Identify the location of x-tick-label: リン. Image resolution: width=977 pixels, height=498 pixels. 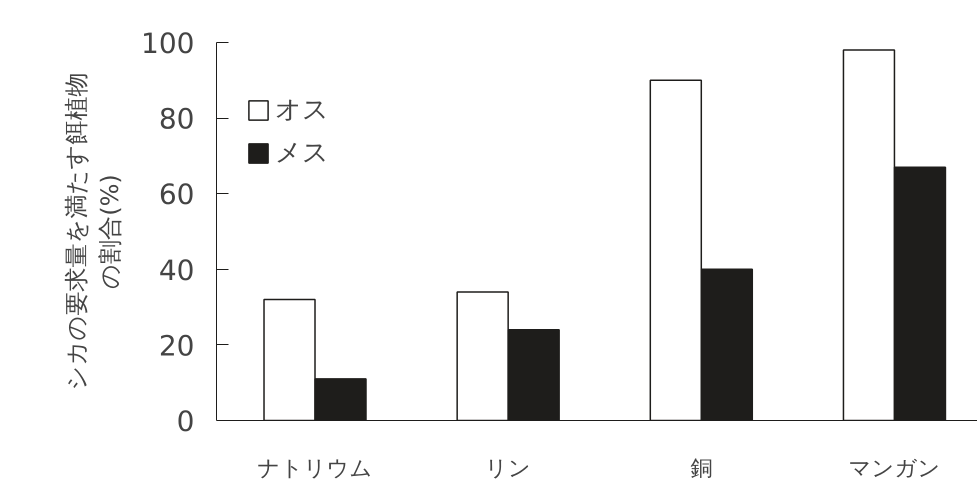
(508, 469).